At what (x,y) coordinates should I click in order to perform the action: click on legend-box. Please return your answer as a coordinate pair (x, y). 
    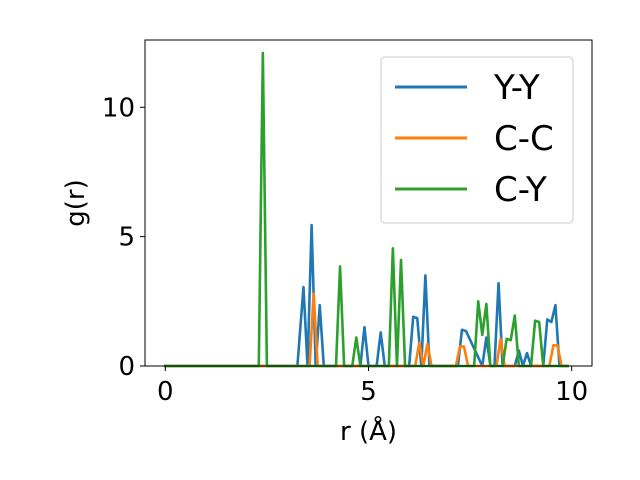
    Looking at the image, I should click on (477, 140).